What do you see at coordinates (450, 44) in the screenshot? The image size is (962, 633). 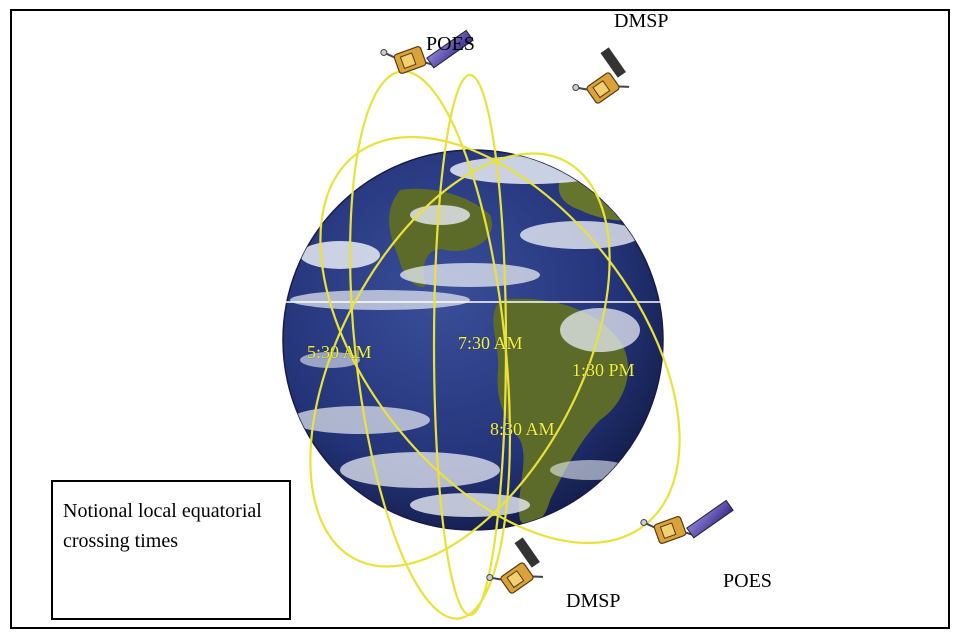 I see `label-poes-top: POES` at bounding box center [450, 44].